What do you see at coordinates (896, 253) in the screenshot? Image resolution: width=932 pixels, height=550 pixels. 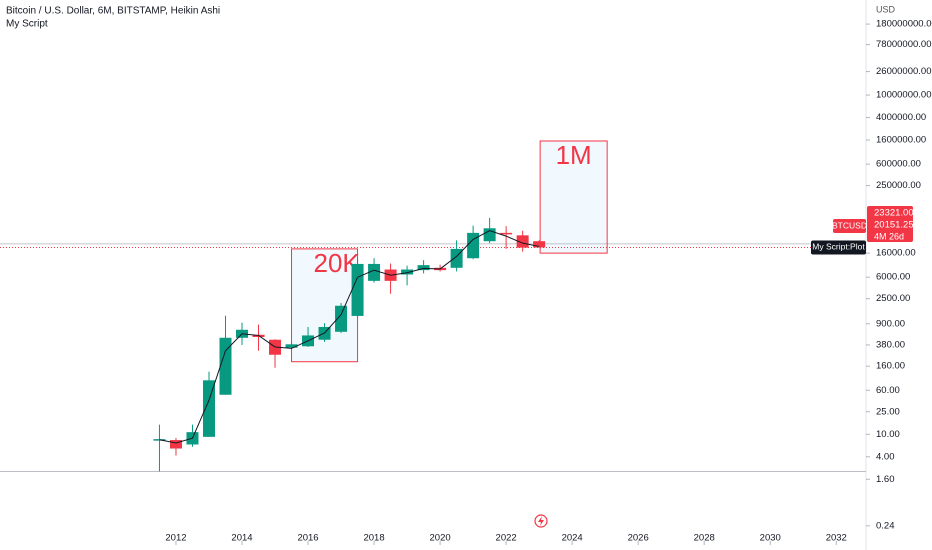 I see `y-tick-label: 16000.00` at bounding box center [896, 253].